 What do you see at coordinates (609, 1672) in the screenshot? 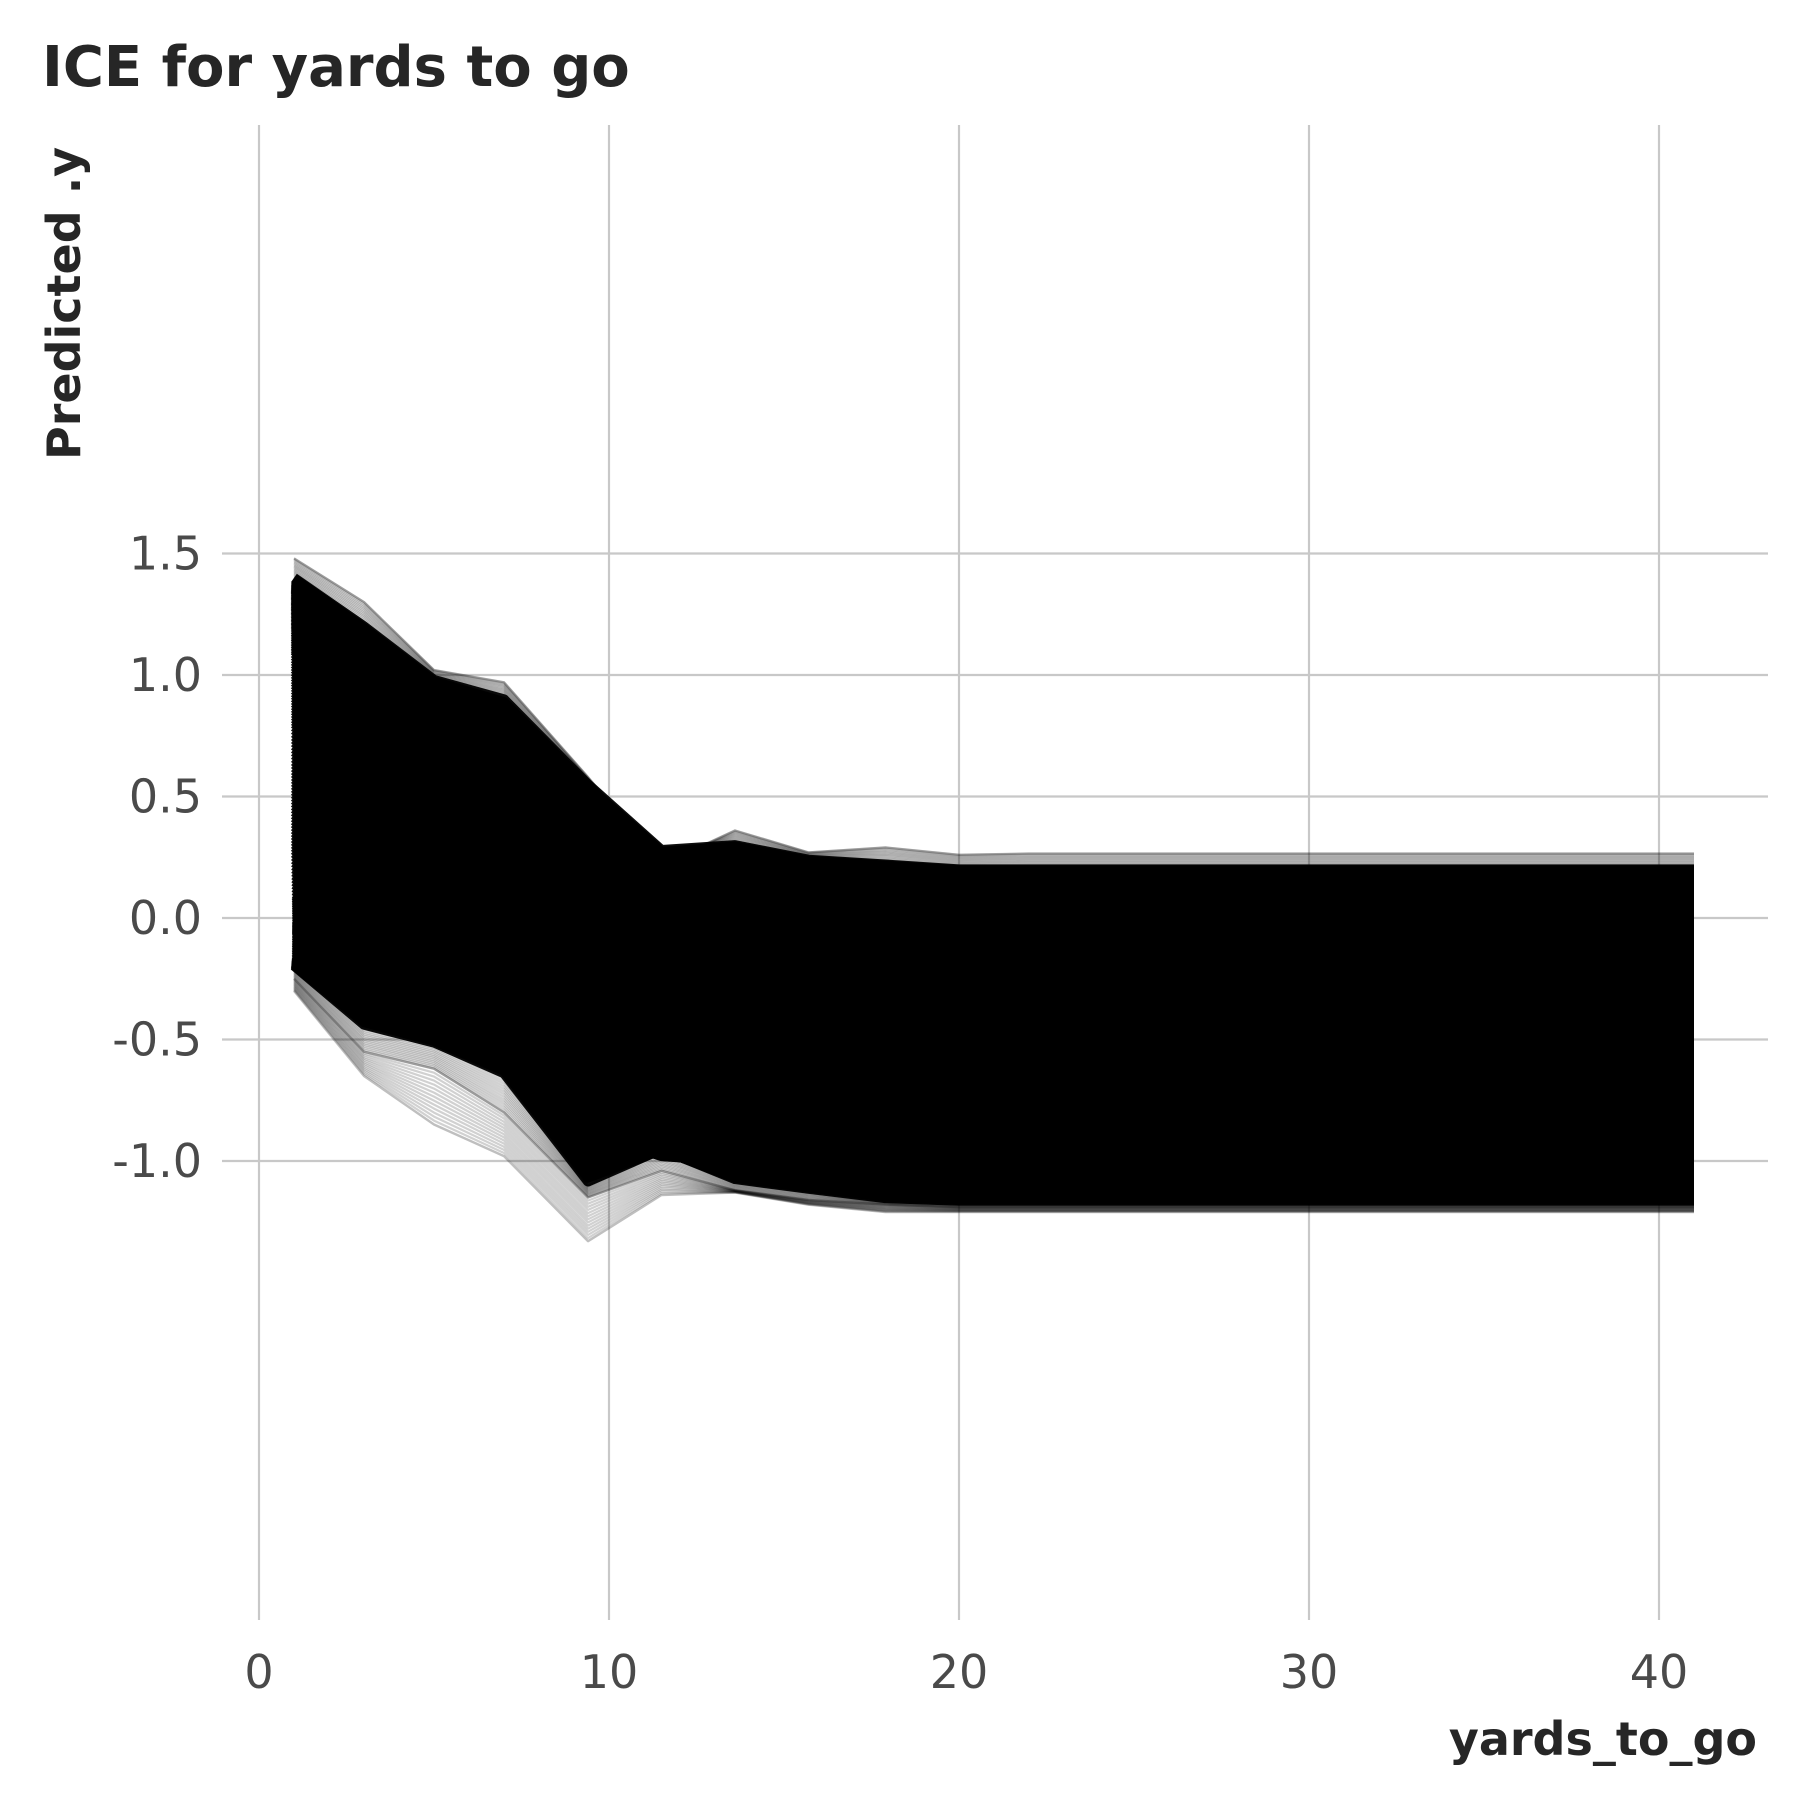
I see `x-tick-label: 10` at bounding box center [609, 1672].